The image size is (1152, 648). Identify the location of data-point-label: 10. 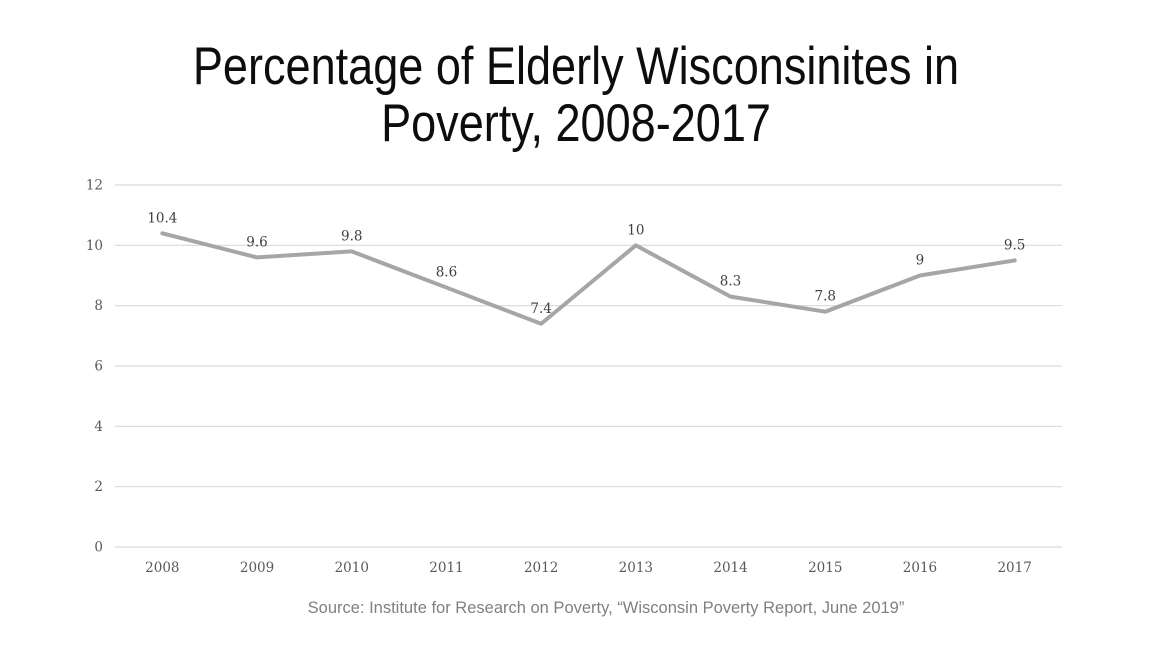
(635, 230).